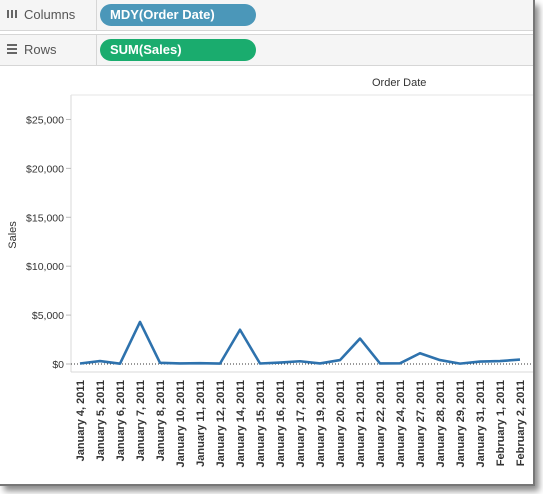  Describe the element at coordinates (161, 420) in the screenshot. I see `x-tick-label: January 8, 2011` at that location.